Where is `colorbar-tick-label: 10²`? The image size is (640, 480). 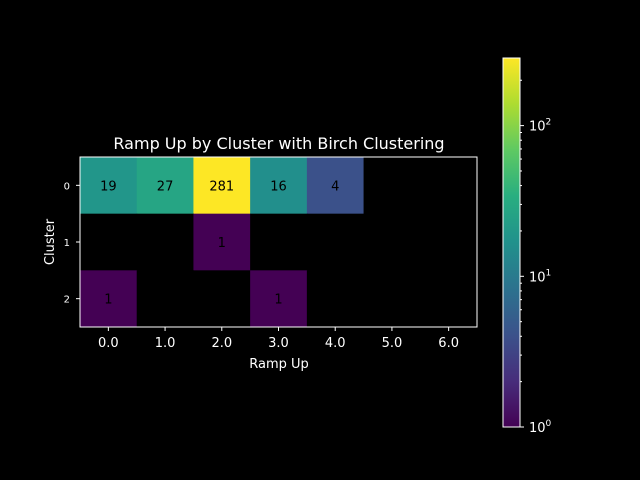
colorbar-tick-label: 10² is located at coordinates (540, 126).